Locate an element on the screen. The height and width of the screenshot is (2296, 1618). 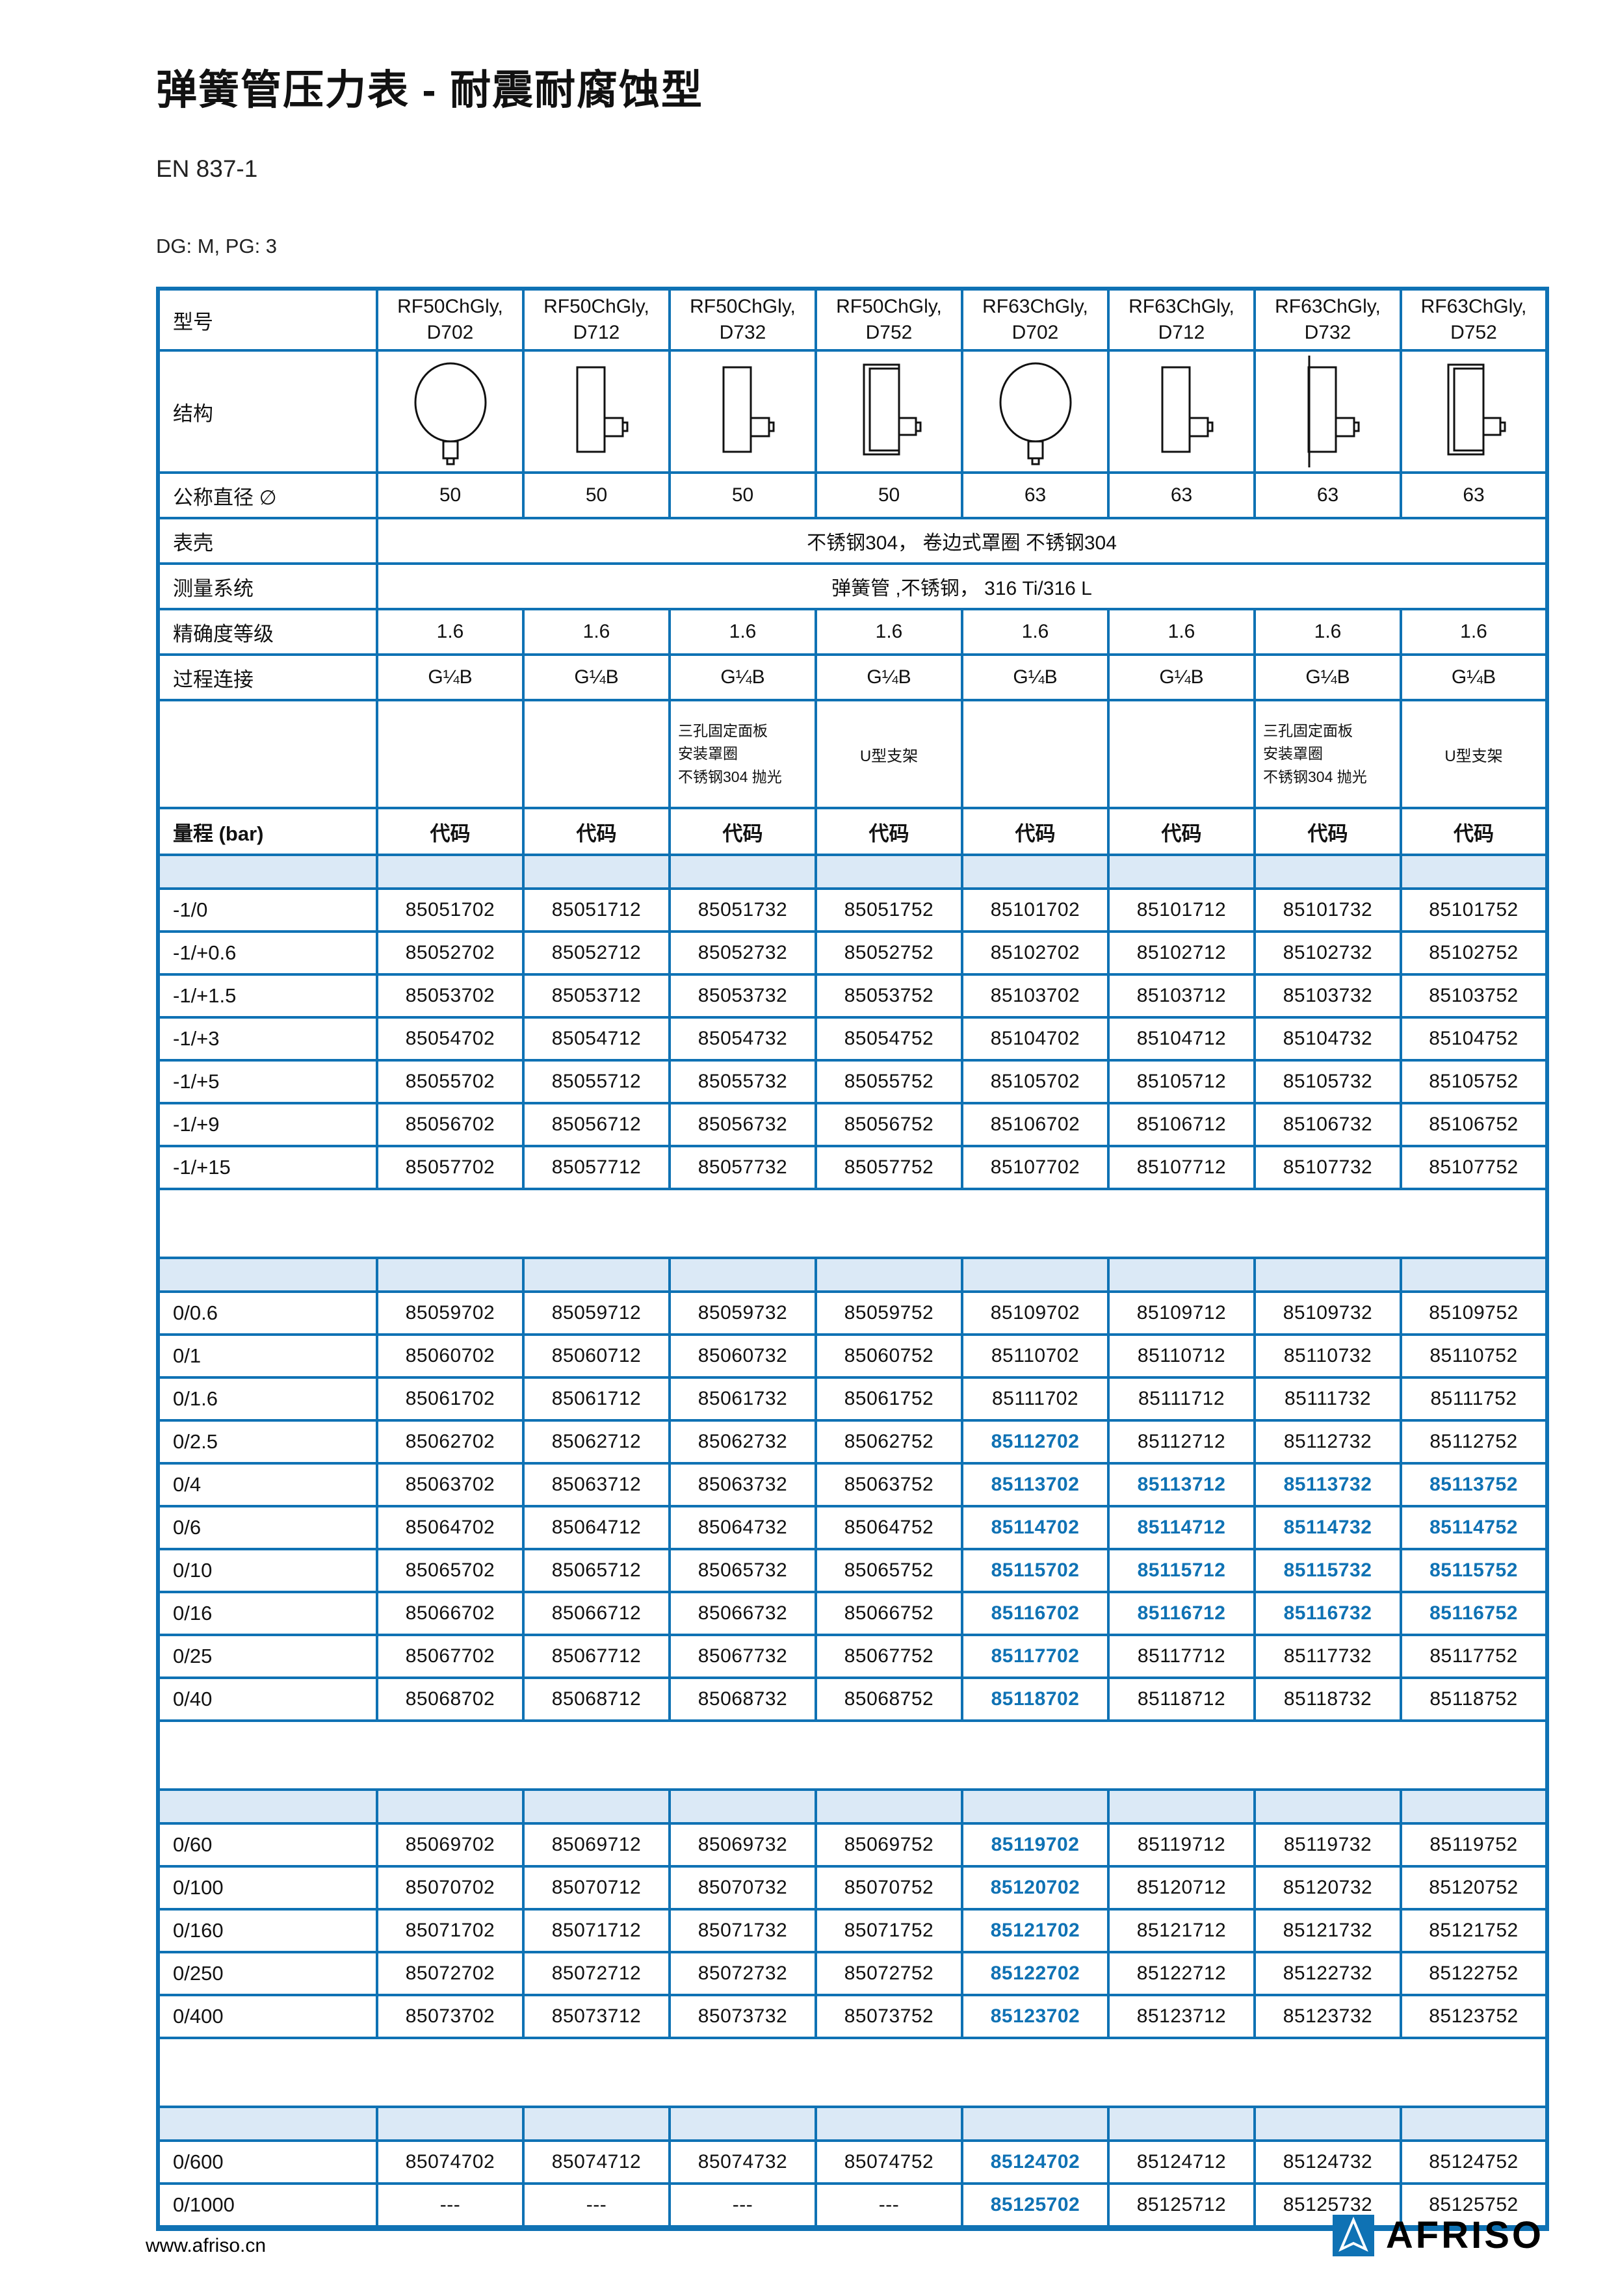
code-cell: 85055732 is located at coordinates (742, 1081).